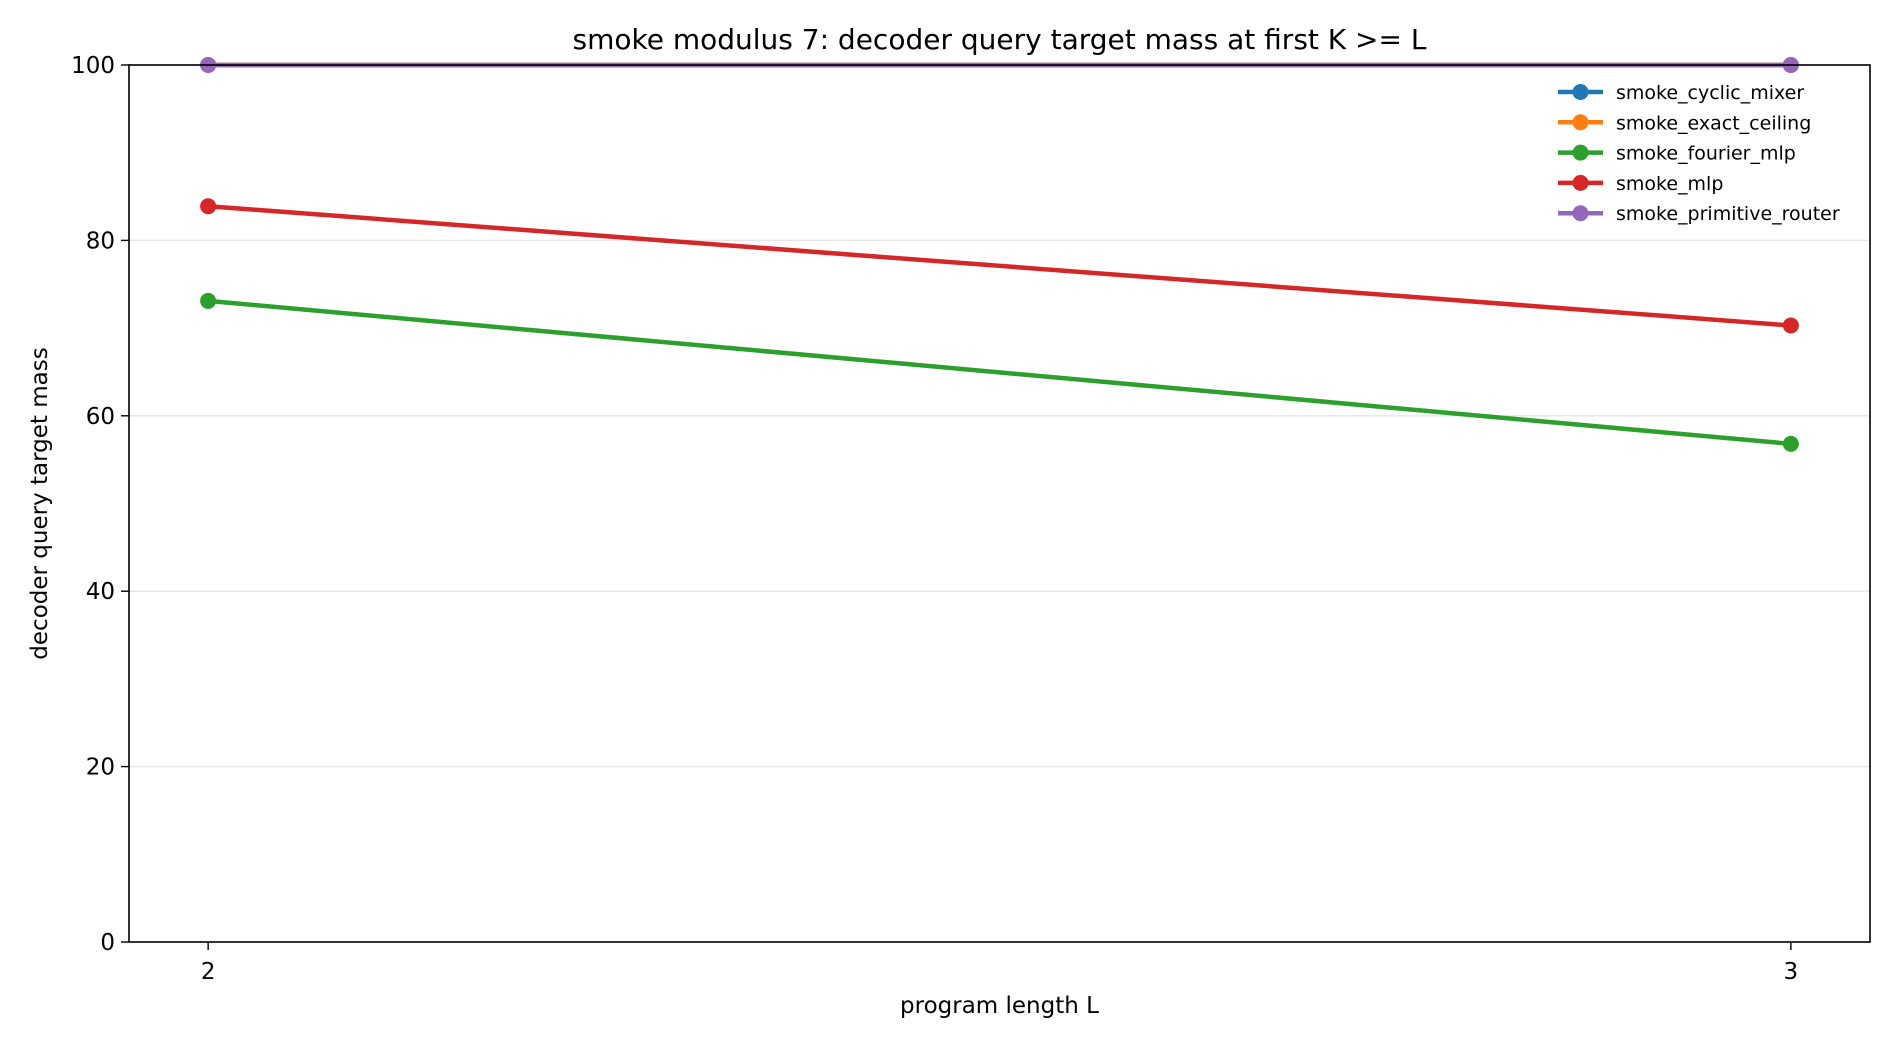 The height and width of the screenshot is (1048, 1890). I want to click on x-axis-label: program length L, so click(999, 1006).